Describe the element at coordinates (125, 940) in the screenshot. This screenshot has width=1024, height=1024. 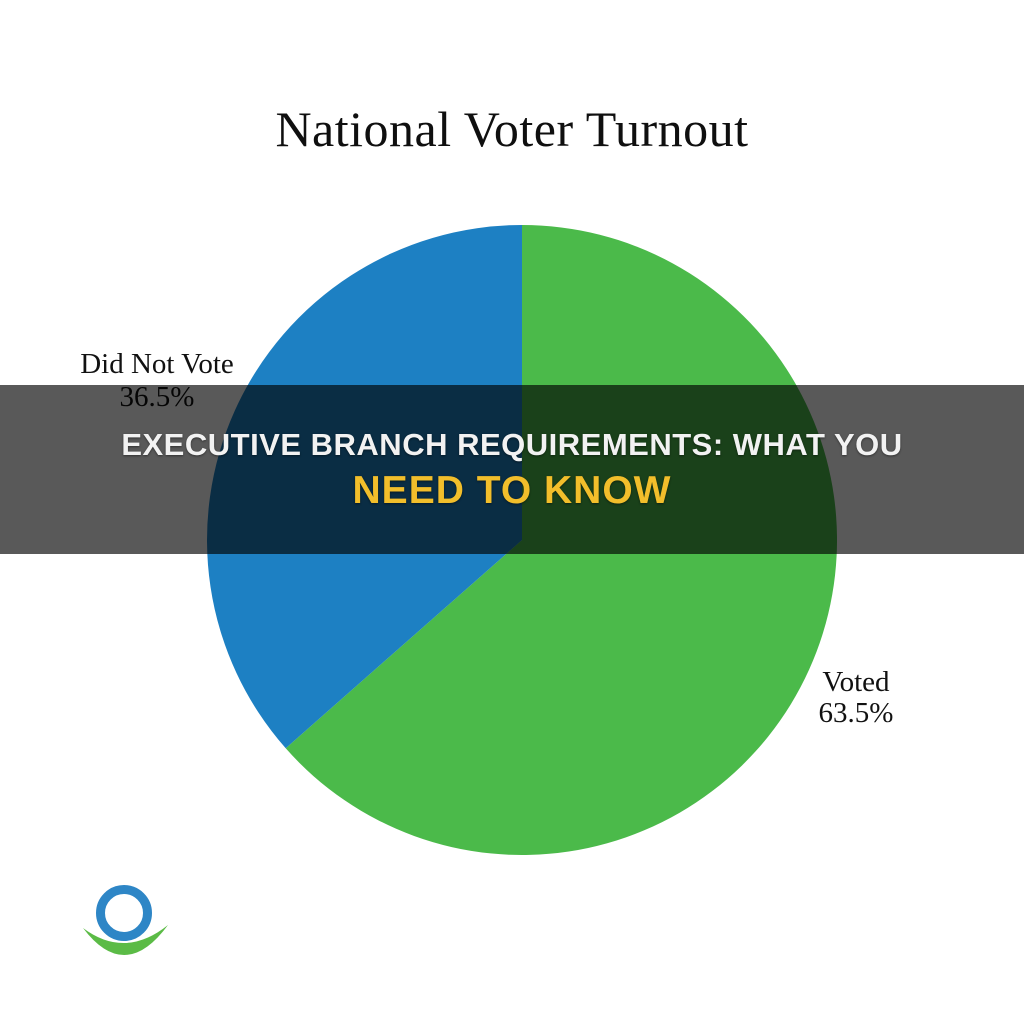
I see `logo-swoosh-icon` at that location.